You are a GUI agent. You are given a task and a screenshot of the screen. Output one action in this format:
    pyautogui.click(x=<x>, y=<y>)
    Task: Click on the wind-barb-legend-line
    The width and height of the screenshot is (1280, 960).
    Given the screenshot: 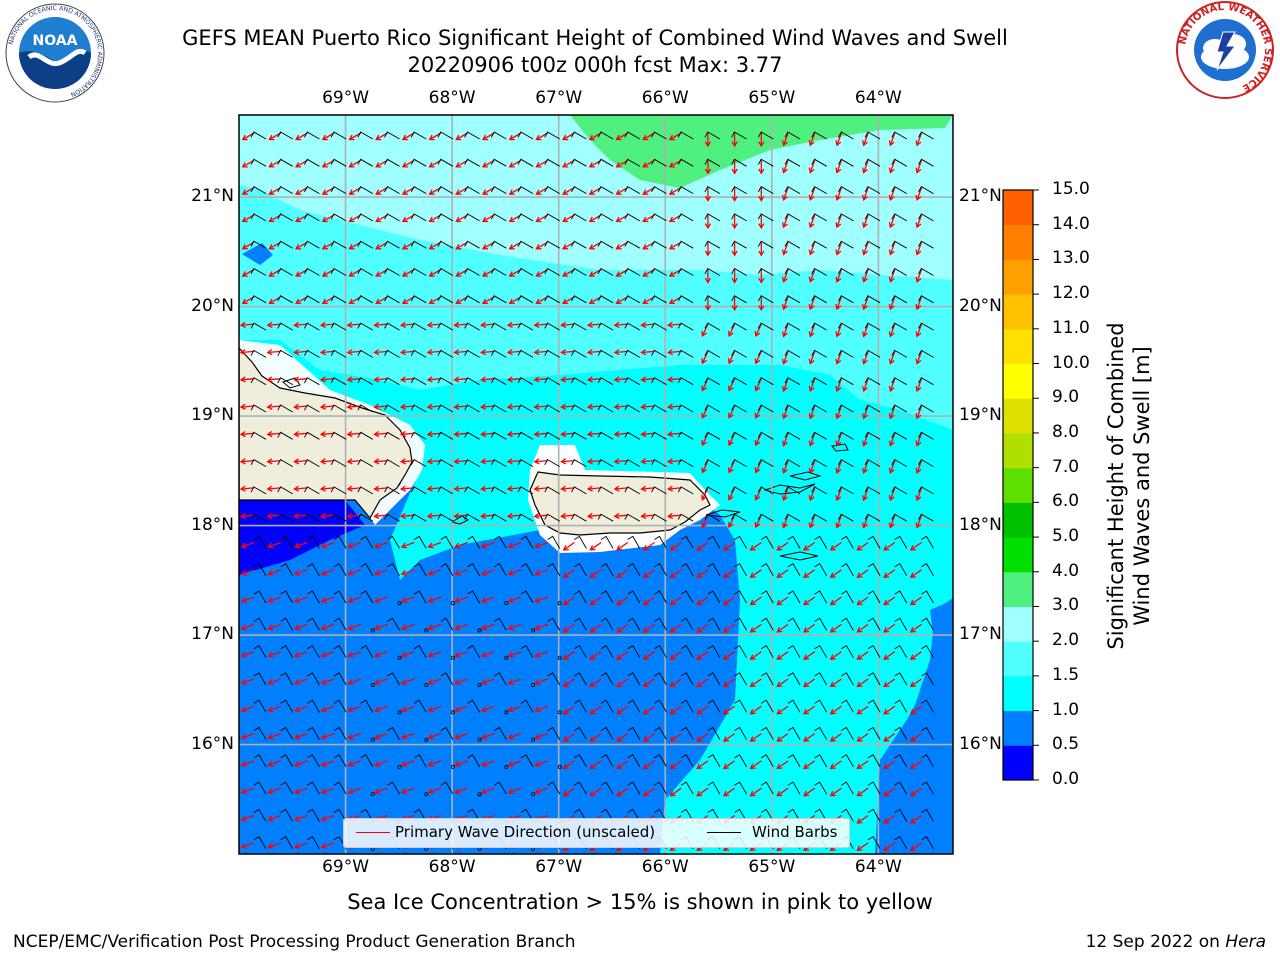 What is the action you would take?
    pyautogui.click(x=724, y=832)
    